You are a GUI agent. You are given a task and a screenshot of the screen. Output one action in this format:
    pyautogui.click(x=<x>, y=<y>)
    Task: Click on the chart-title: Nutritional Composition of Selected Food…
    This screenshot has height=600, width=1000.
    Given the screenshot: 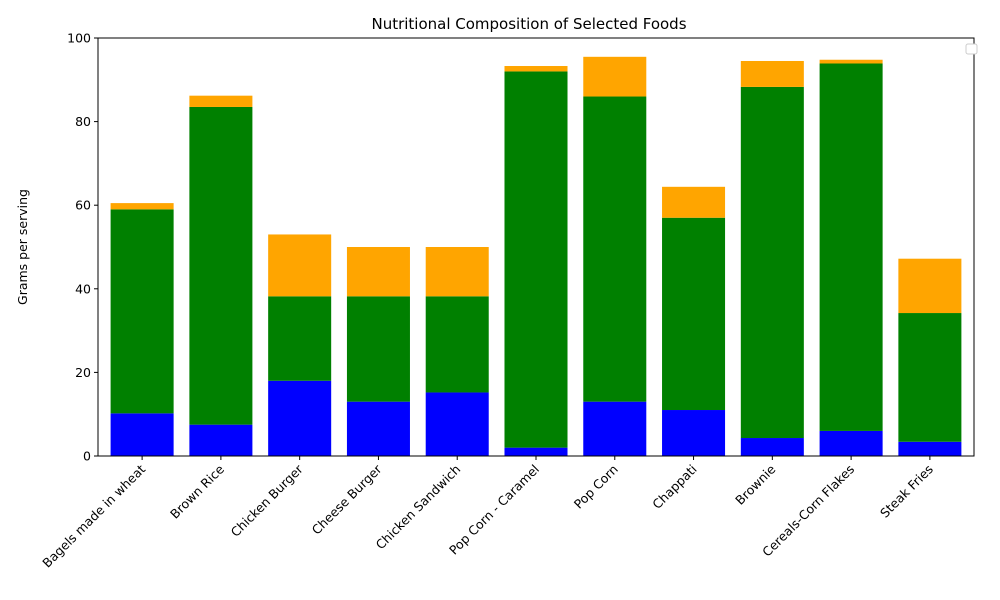 What is the action you would take?
    pyautogui.click(x=528, y=24)
    